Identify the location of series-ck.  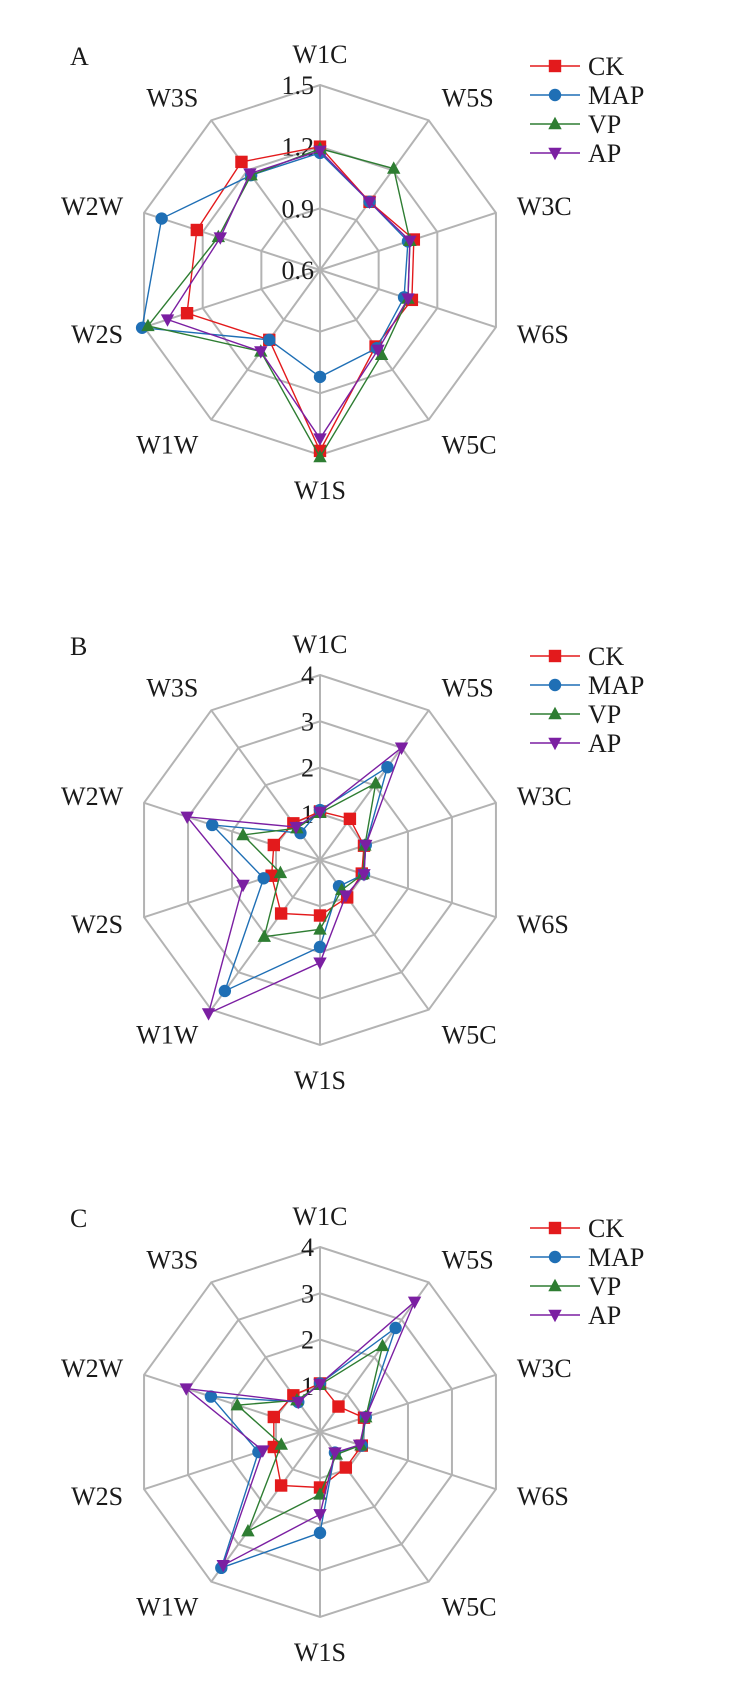
(319, 1435).